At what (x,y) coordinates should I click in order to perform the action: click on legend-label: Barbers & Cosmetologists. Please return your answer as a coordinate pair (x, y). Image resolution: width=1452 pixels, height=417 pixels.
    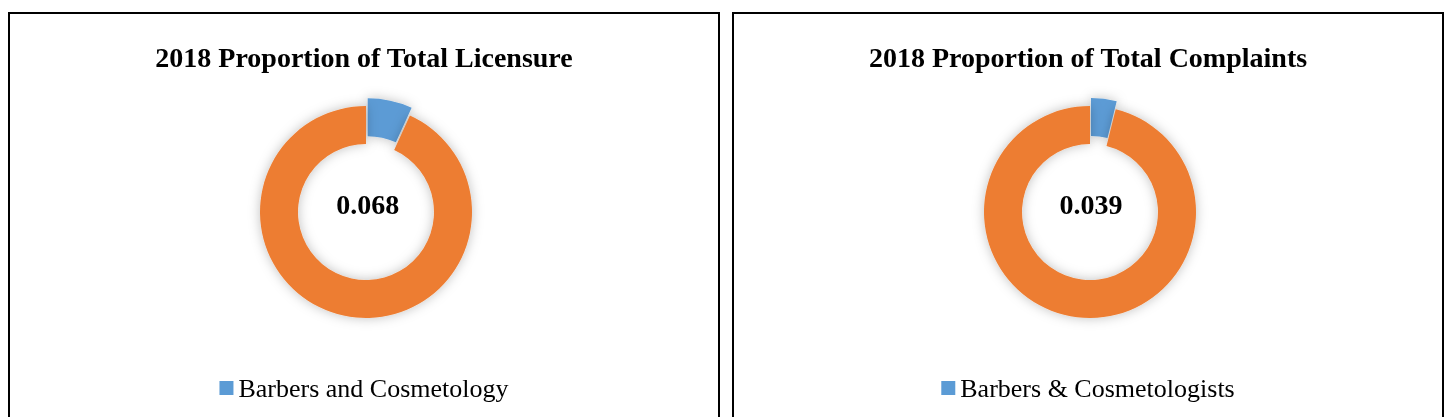
    Looking at the image, I should click on (1097, 388).